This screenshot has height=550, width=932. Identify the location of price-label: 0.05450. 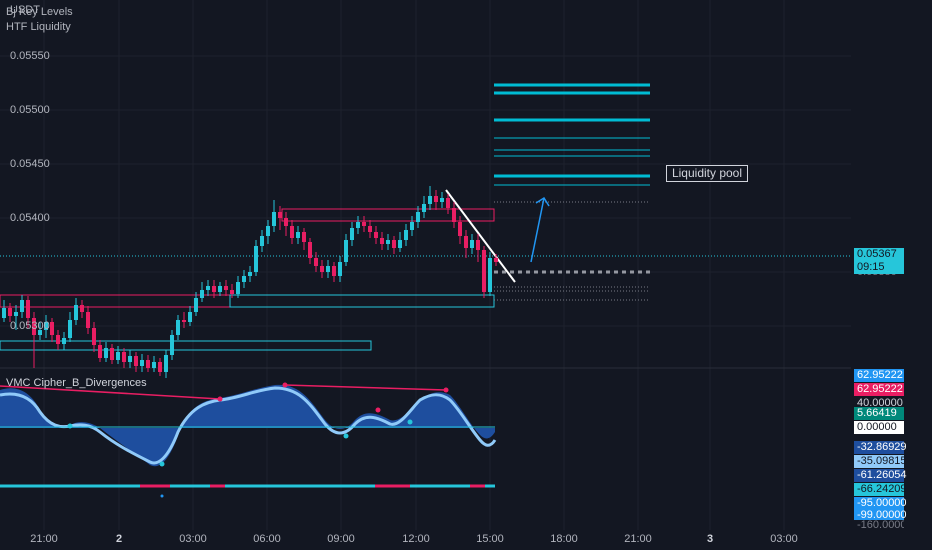
(30, 164).